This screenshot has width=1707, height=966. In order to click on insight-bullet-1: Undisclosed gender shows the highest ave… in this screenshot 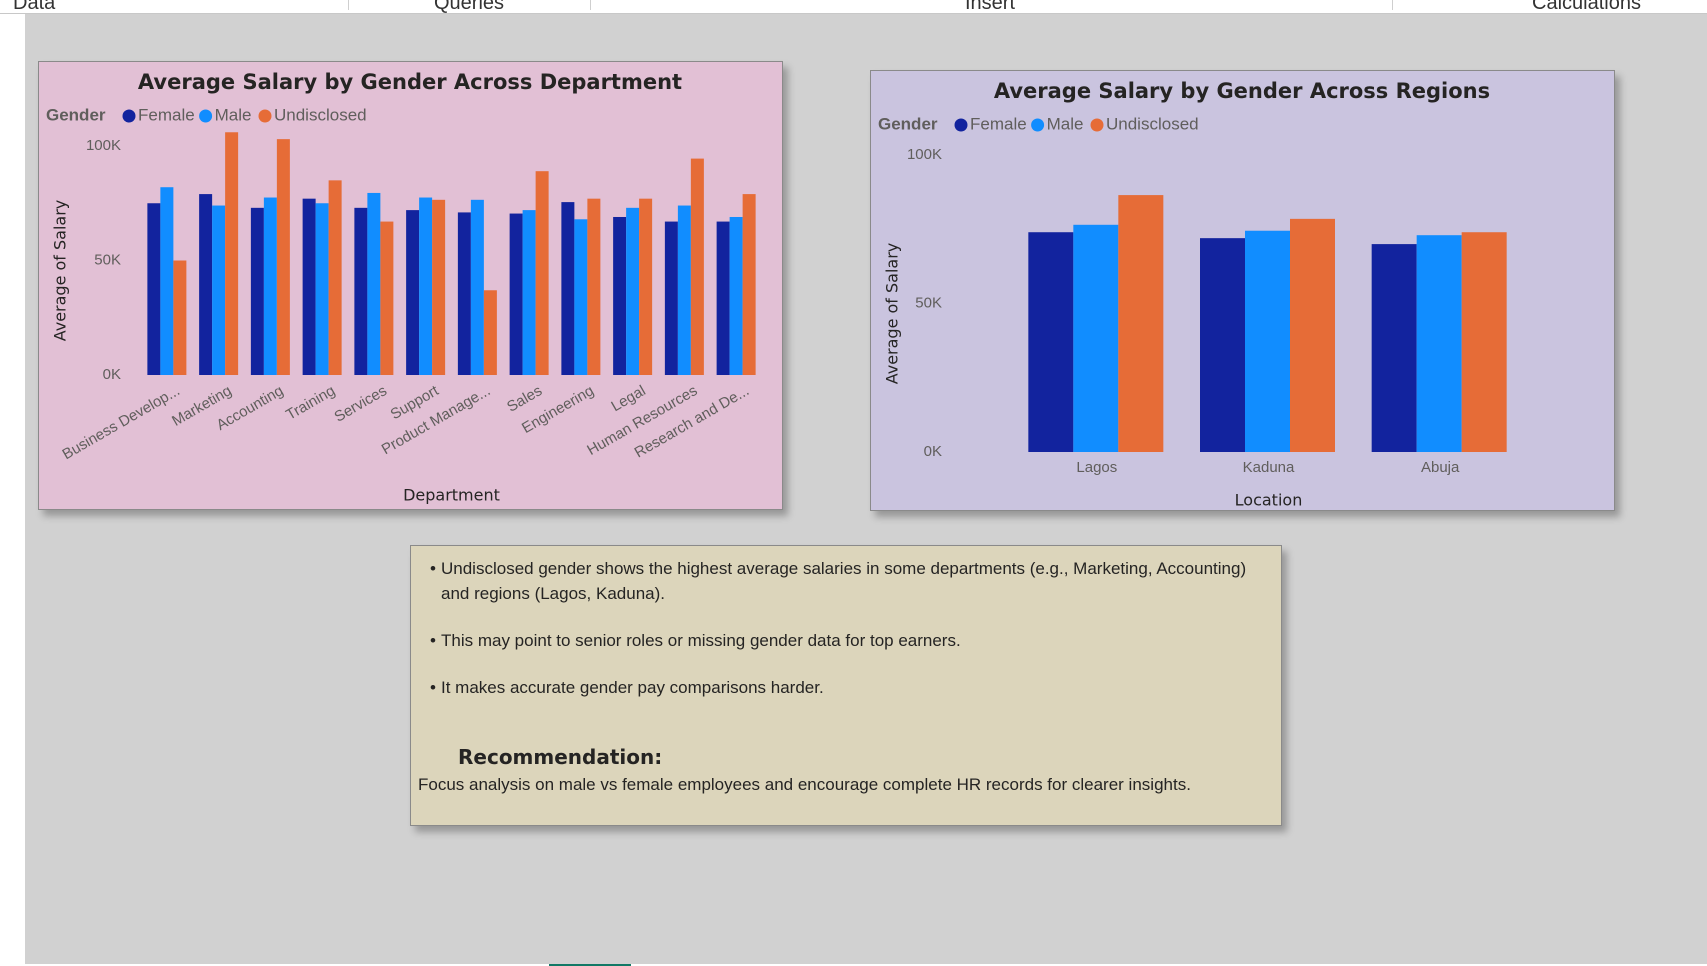, I will do `click(850, 581)`.